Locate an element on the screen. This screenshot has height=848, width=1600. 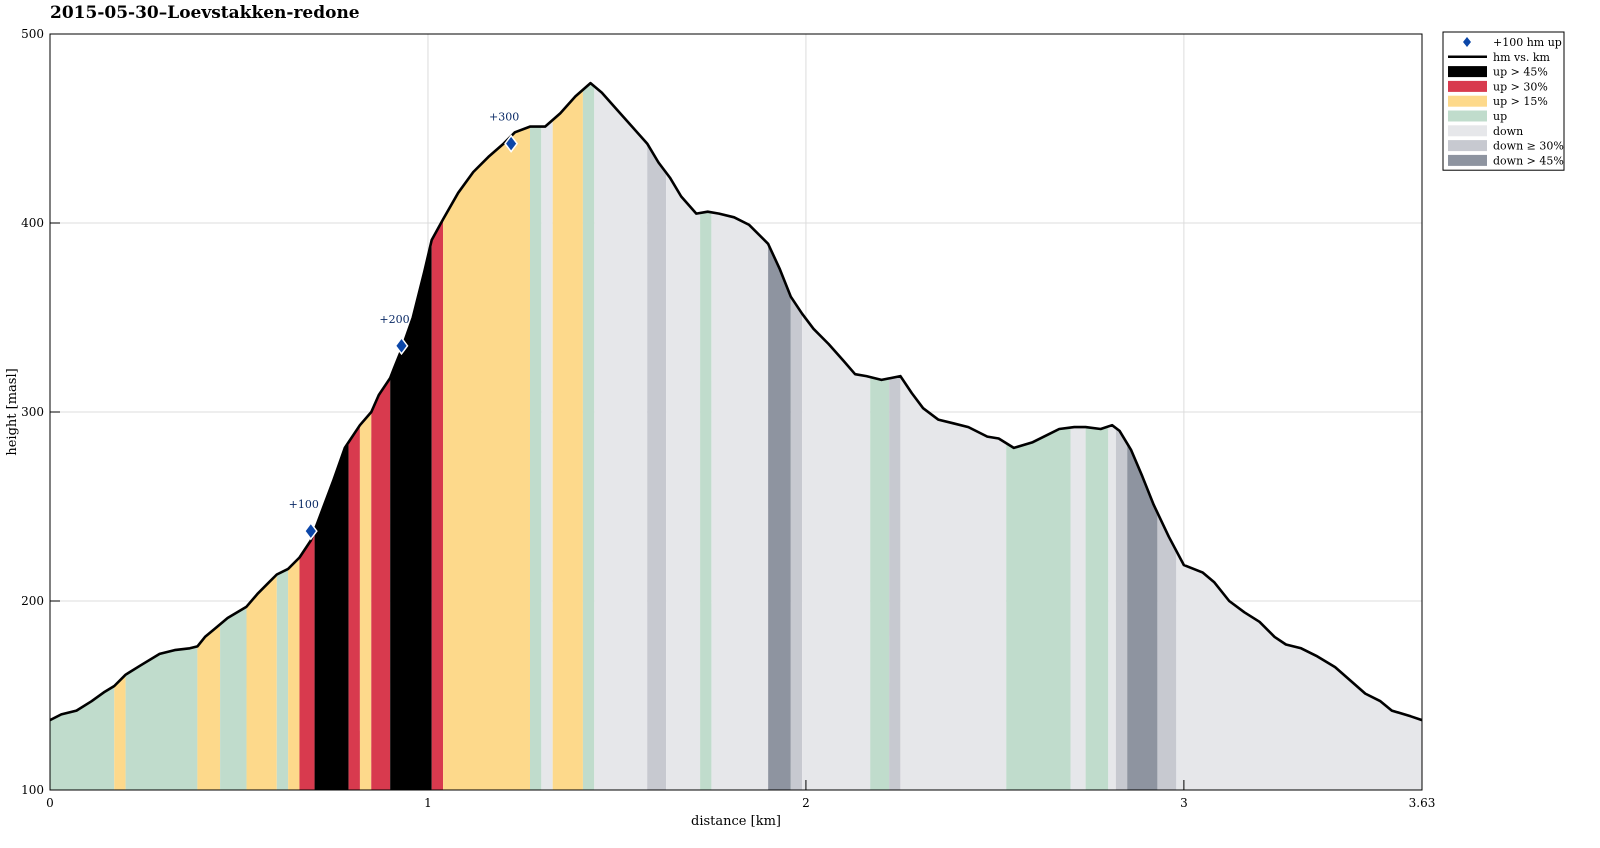
hm-marker-label: +200 is located at coordinates (394, 319).